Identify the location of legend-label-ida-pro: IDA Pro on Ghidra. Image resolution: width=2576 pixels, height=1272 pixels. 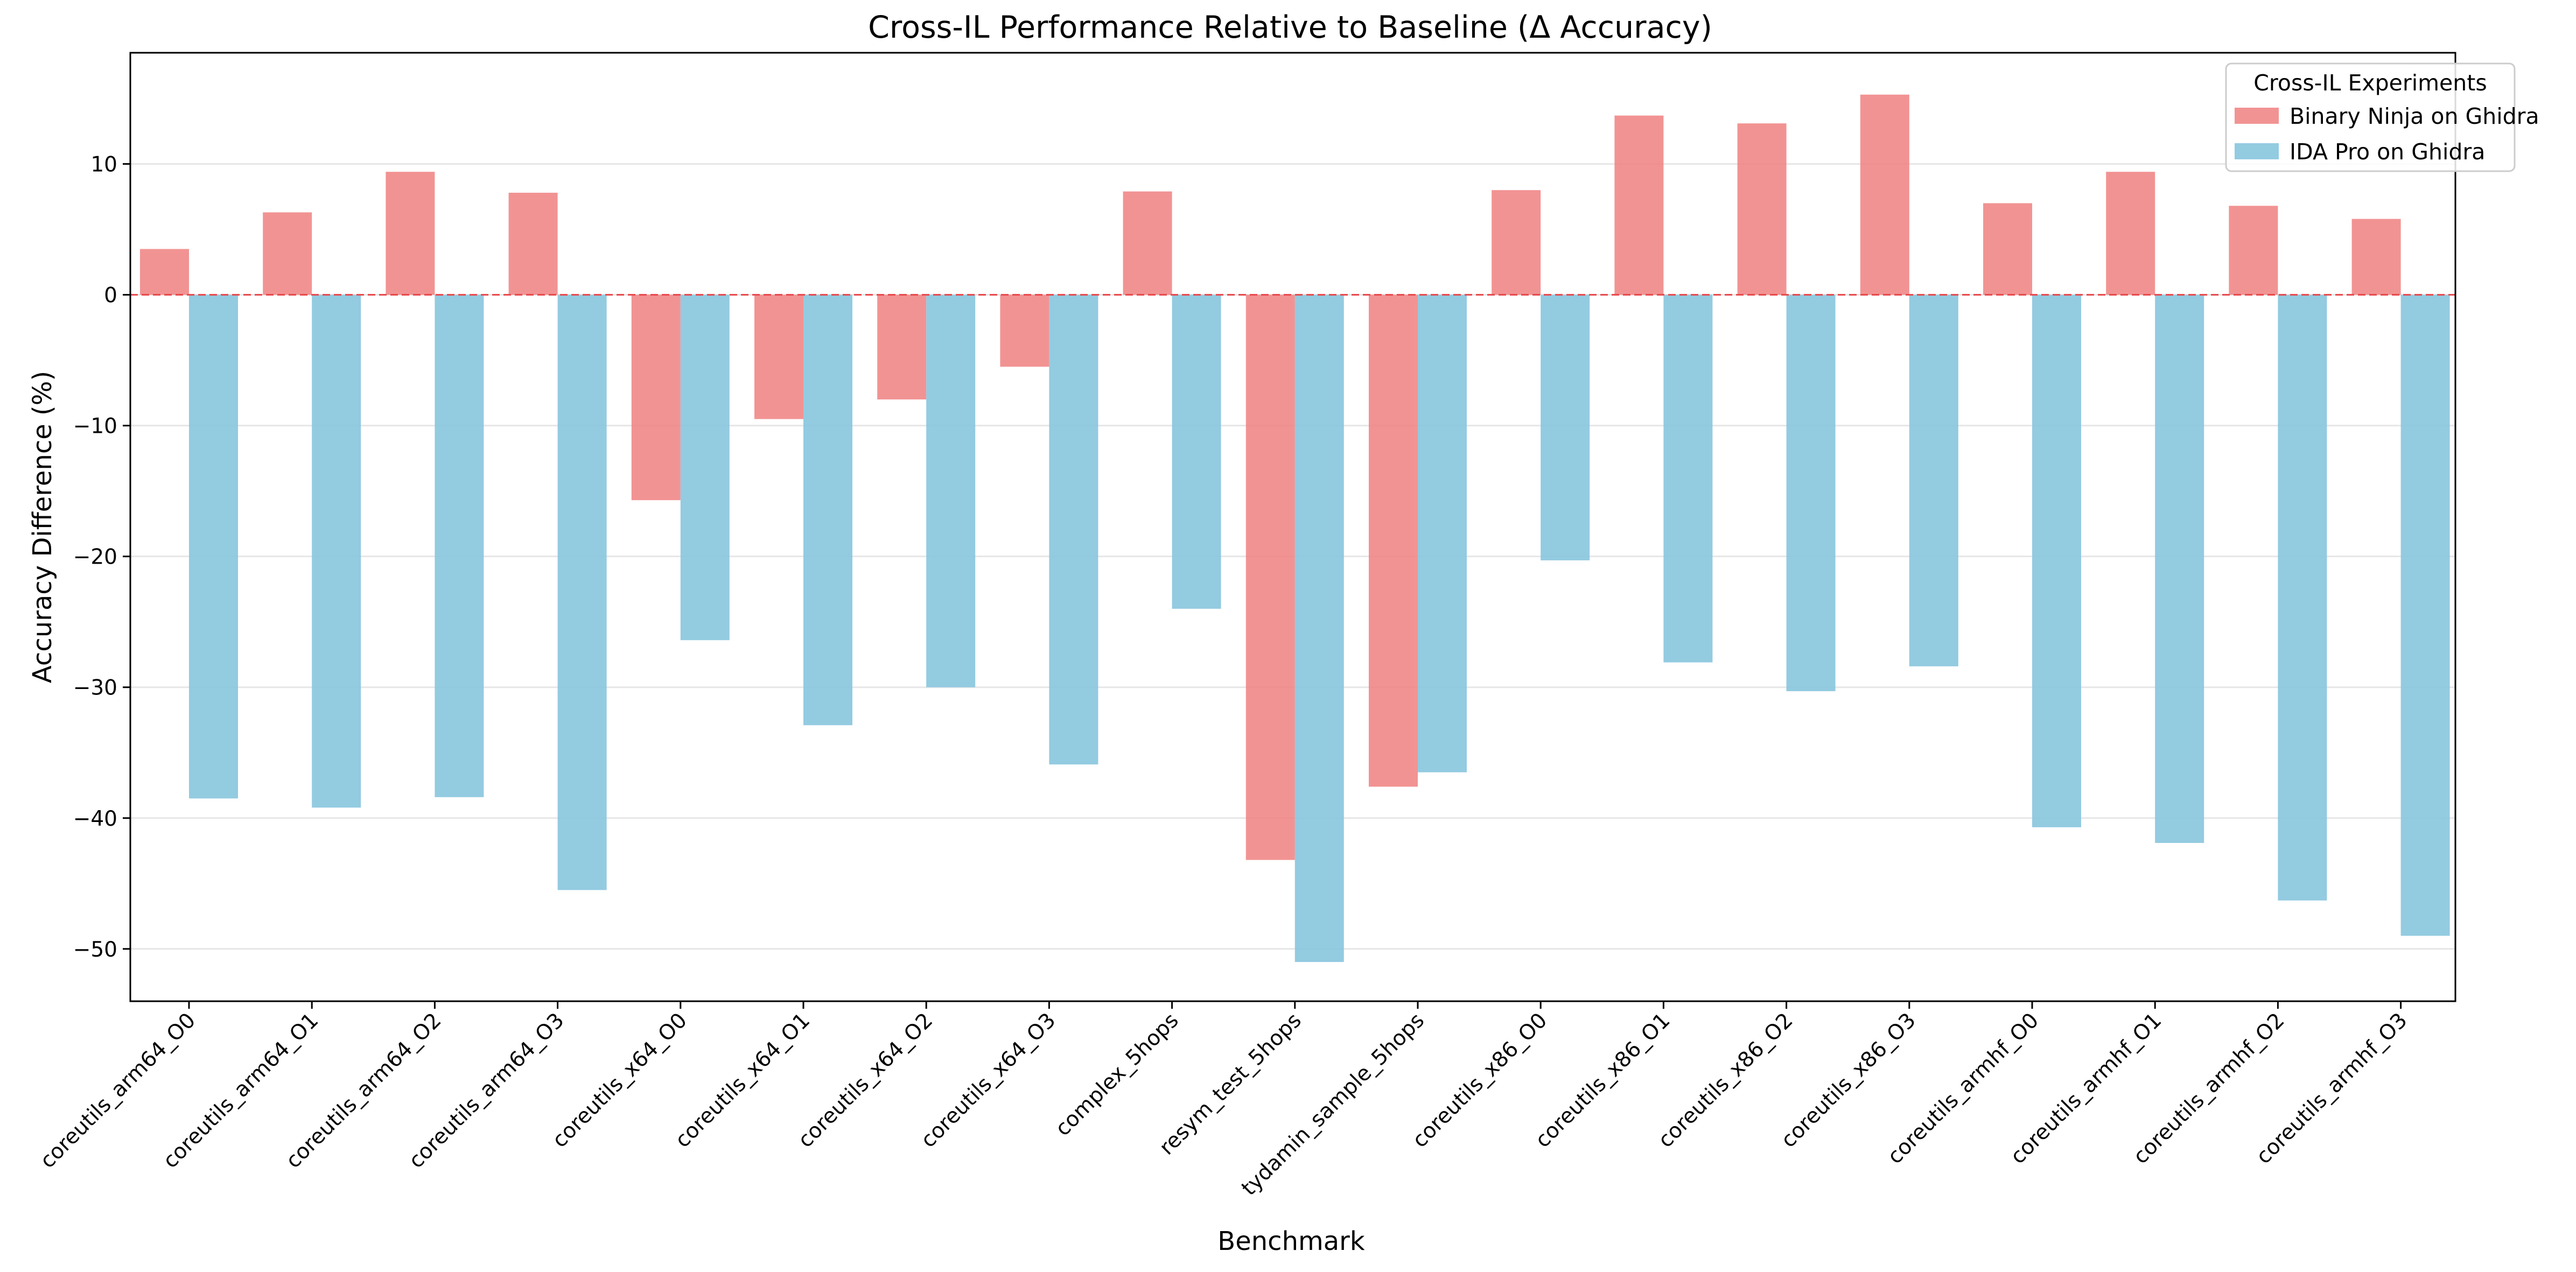
(2387, 152).